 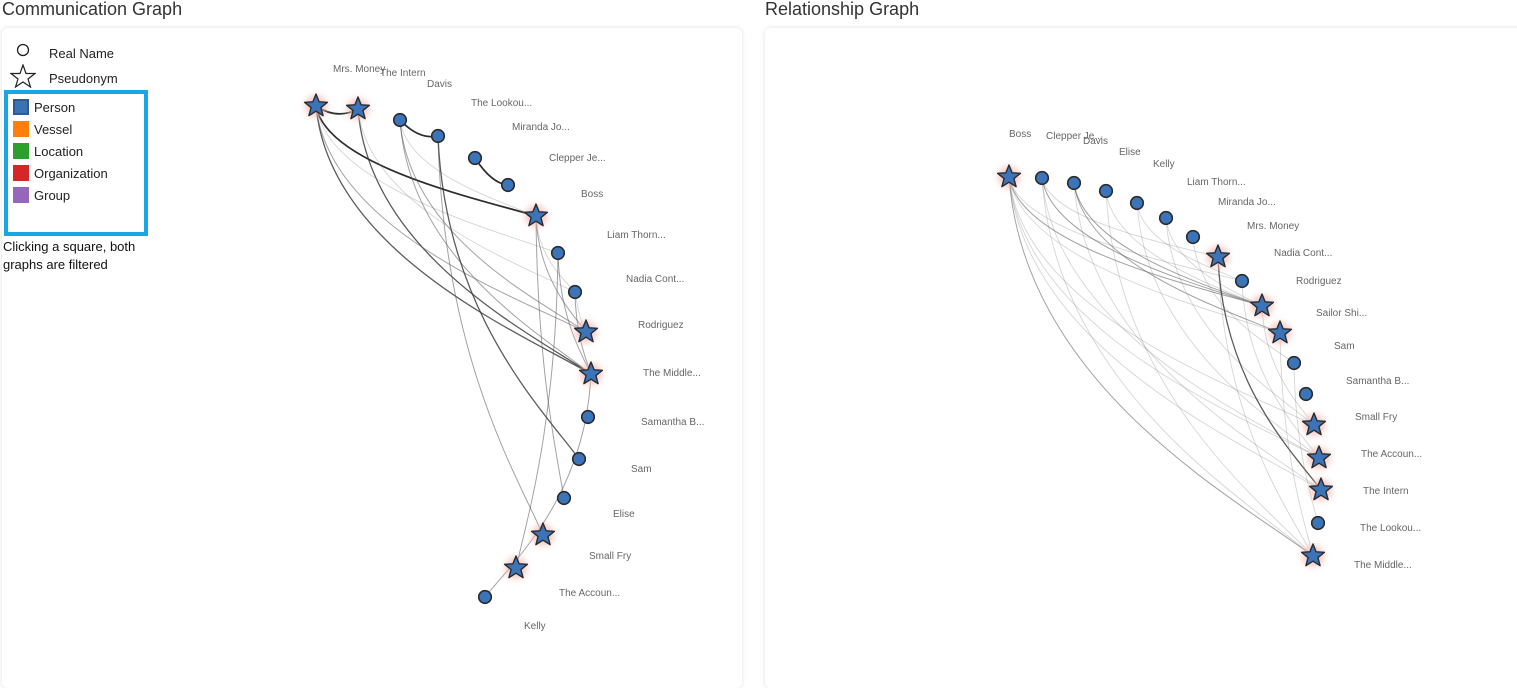 What do you see at coordinates (21, 107) in the screenshot?
I see `legend-swatch-person` at bounding box center [21, 107].